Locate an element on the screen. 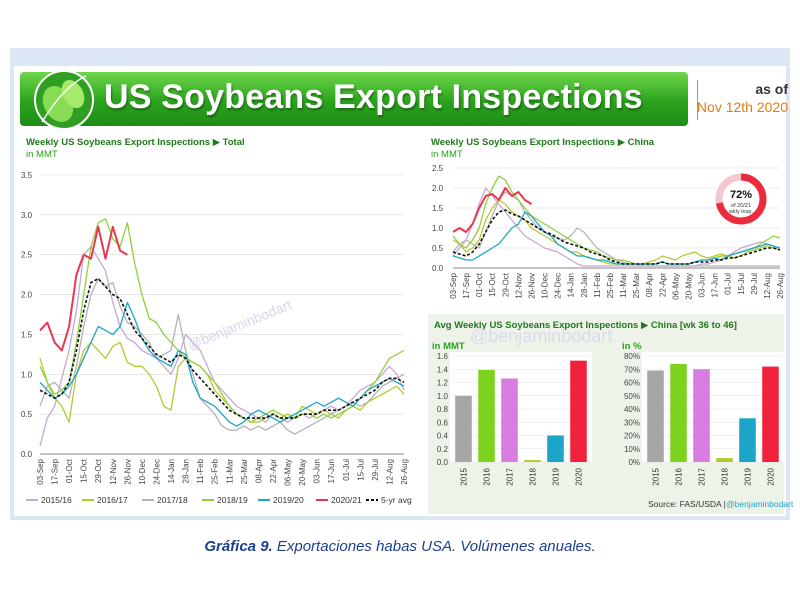 The height and width of the screenshot is (590, 800). title-banner is located at coordinates (354, 99).